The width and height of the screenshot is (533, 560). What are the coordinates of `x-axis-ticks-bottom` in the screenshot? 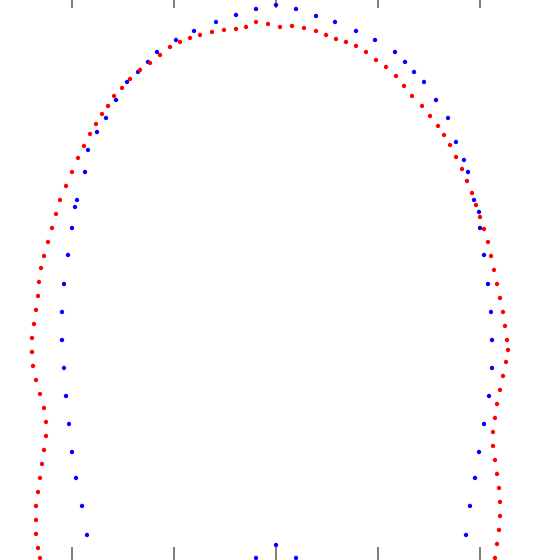 It's located at (276, 553).